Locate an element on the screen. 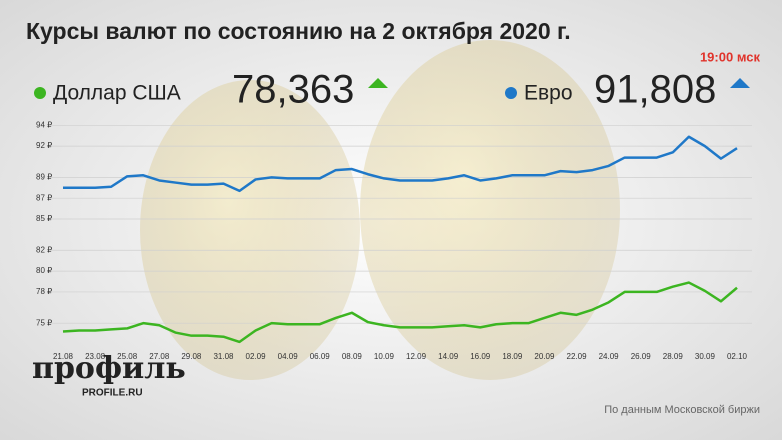 The height and width of the screenshot is (440, 782). subtitle: 19:00 мск is located at coordinates (730, 56).